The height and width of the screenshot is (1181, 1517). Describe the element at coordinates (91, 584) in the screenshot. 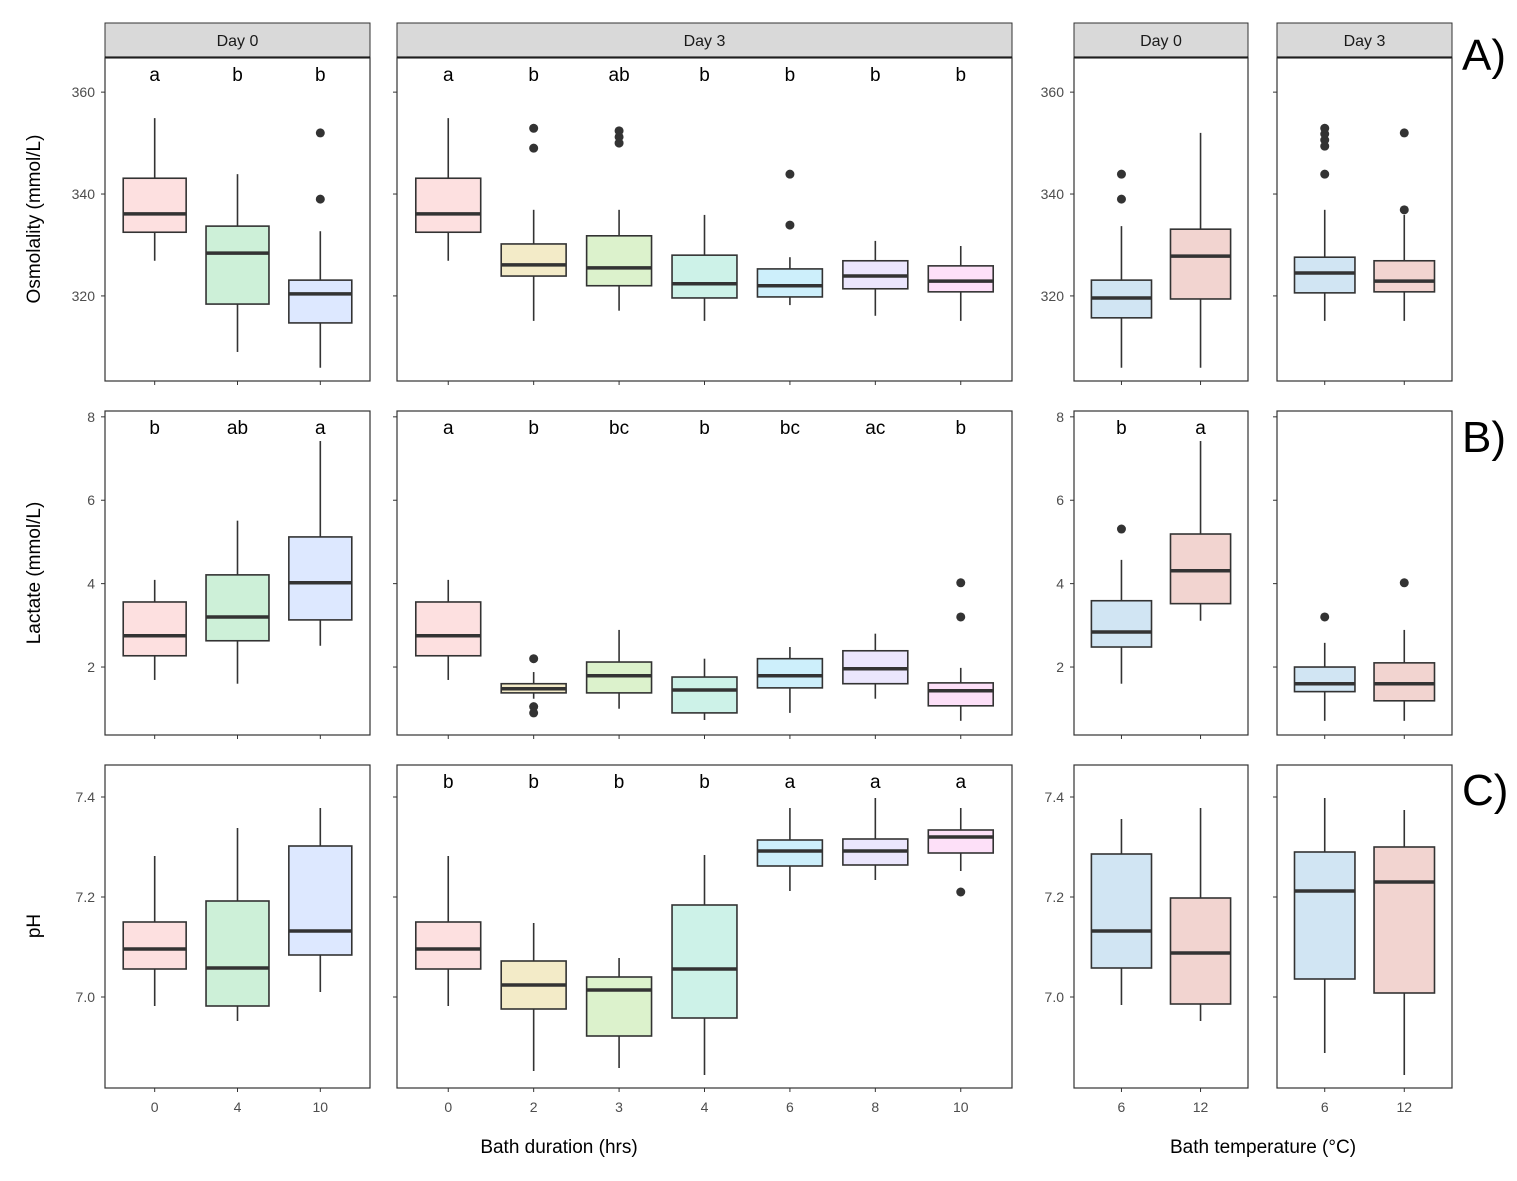

I see `y-tick-label: 4` at that location.